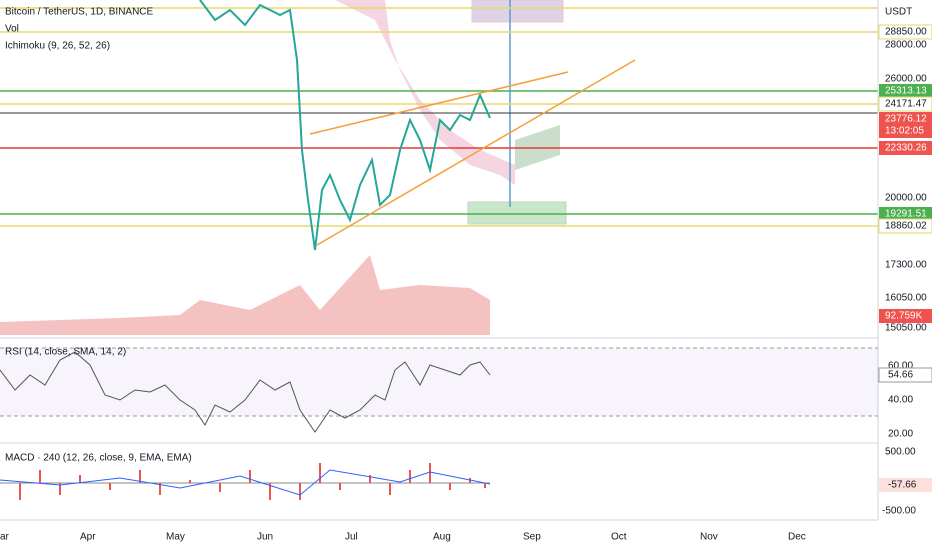 This screenshot has width=932, height=550. I want to click on level-label: 22330.26, so click(906, 148).